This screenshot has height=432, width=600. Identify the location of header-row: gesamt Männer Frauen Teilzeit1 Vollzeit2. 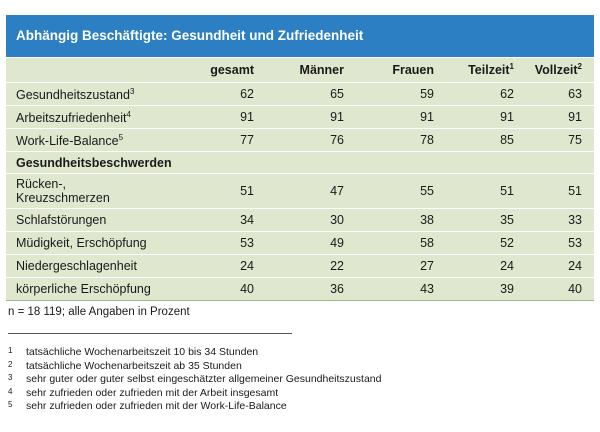
(300, 70).